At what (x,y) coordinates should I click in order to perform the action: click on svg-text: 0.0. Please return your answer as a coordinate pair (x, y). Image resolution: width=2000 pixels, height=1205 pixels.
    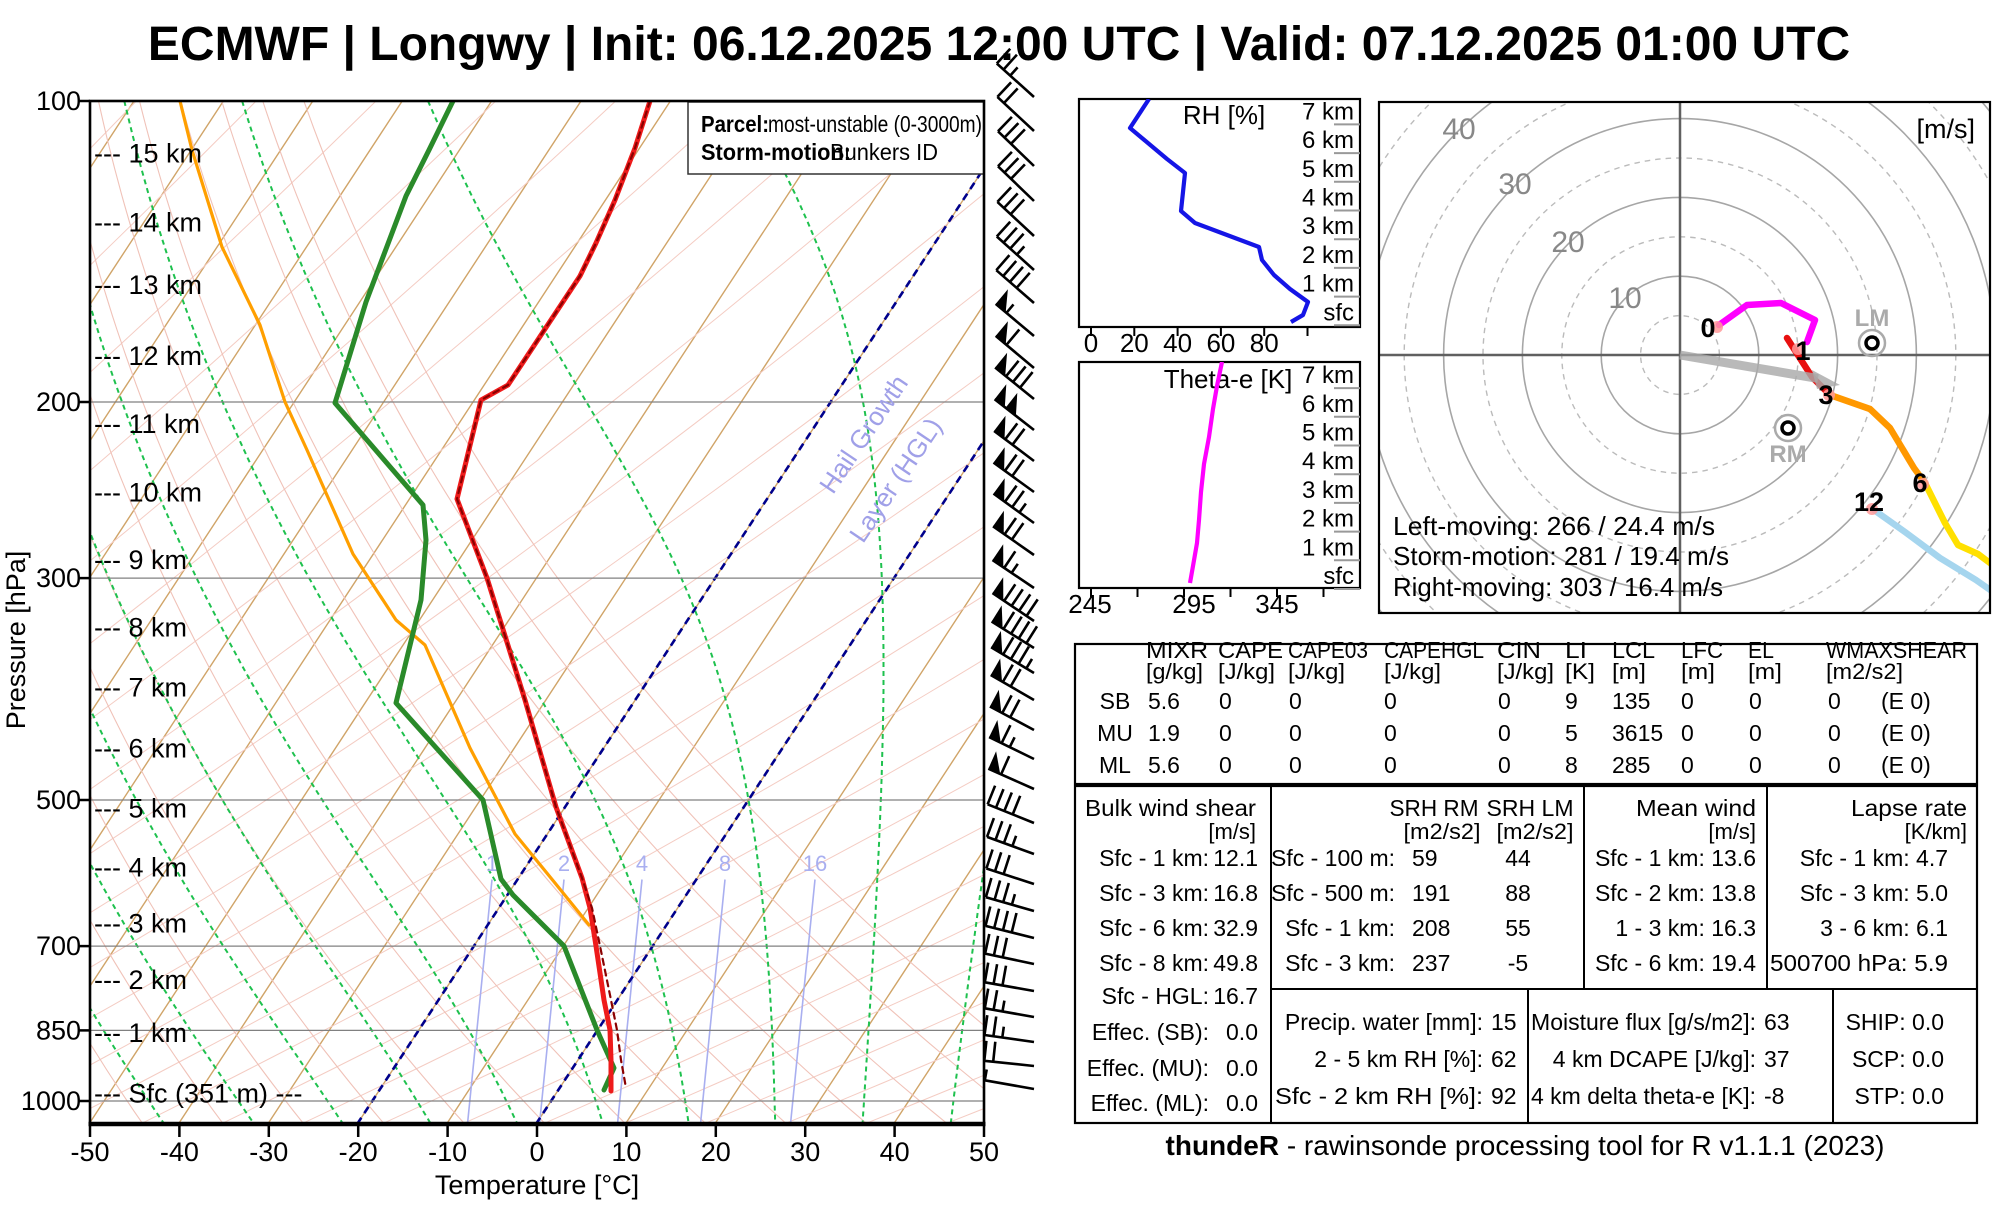
    Looking at the image, I should click on (1242, 1032).